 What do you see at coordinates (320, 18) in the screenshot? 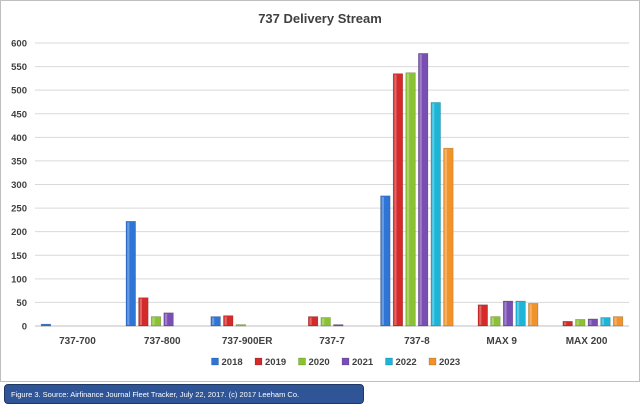
I see `chart-title: 737 Delivery Stream` at bounding box center [320, 18].